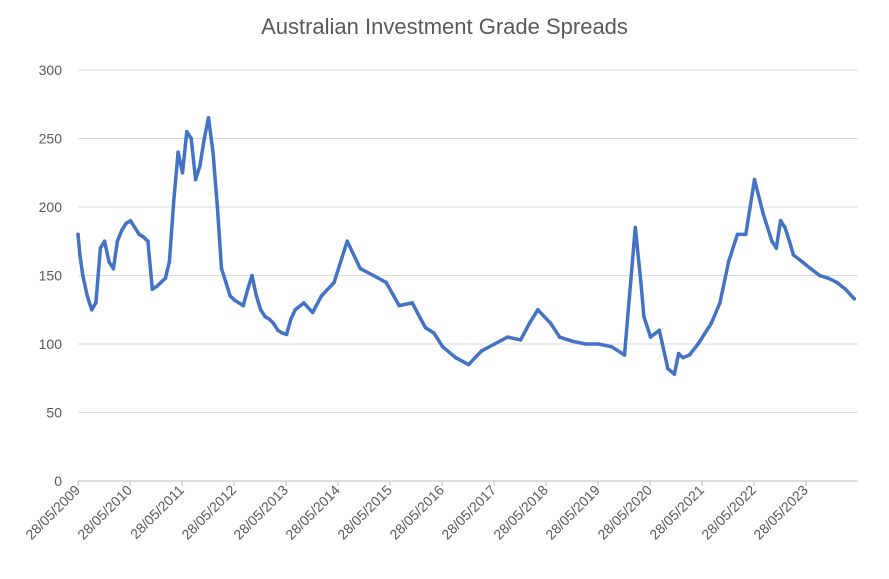 The image size is (889, 579). Describe the element at coordinates (312, 512) in the screenshot. I see `x-tick-label: 28/05/2014` at that location.